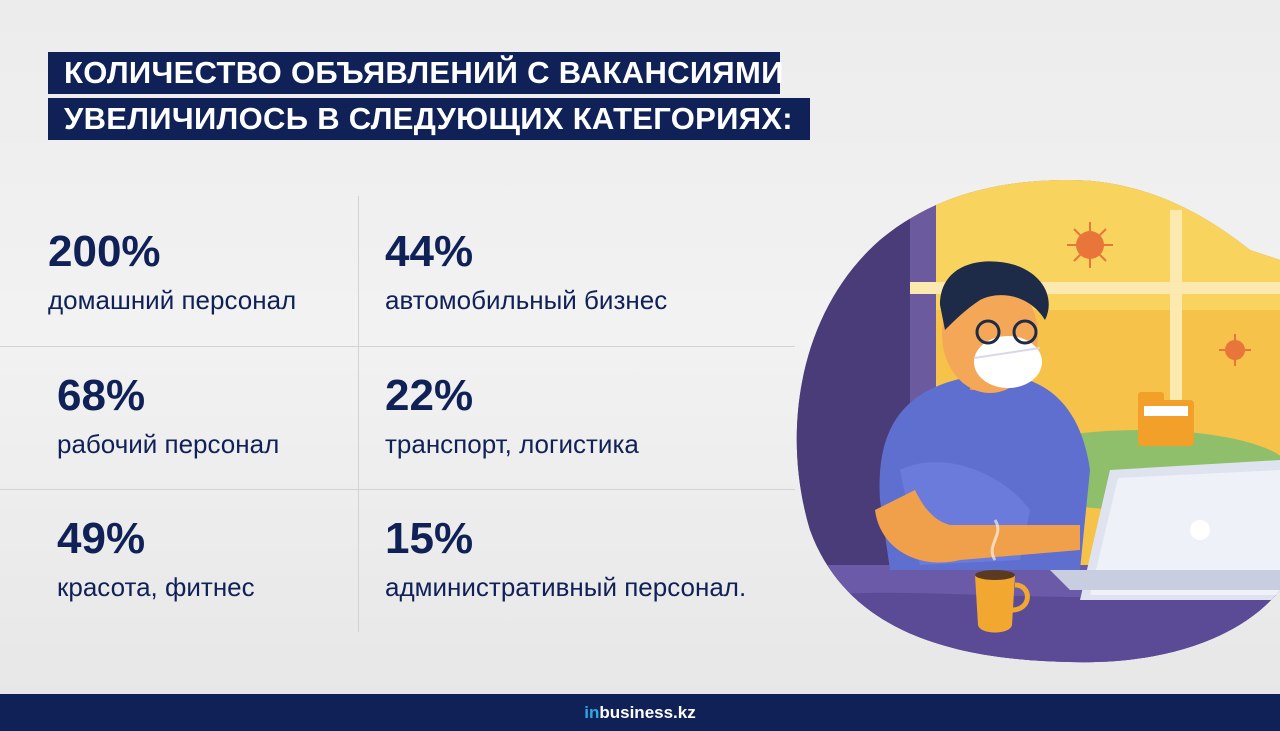  Describe the element at coordinates (512, 444) in the screenshot. I see `stat-label: транспорт, логистика` at that location.